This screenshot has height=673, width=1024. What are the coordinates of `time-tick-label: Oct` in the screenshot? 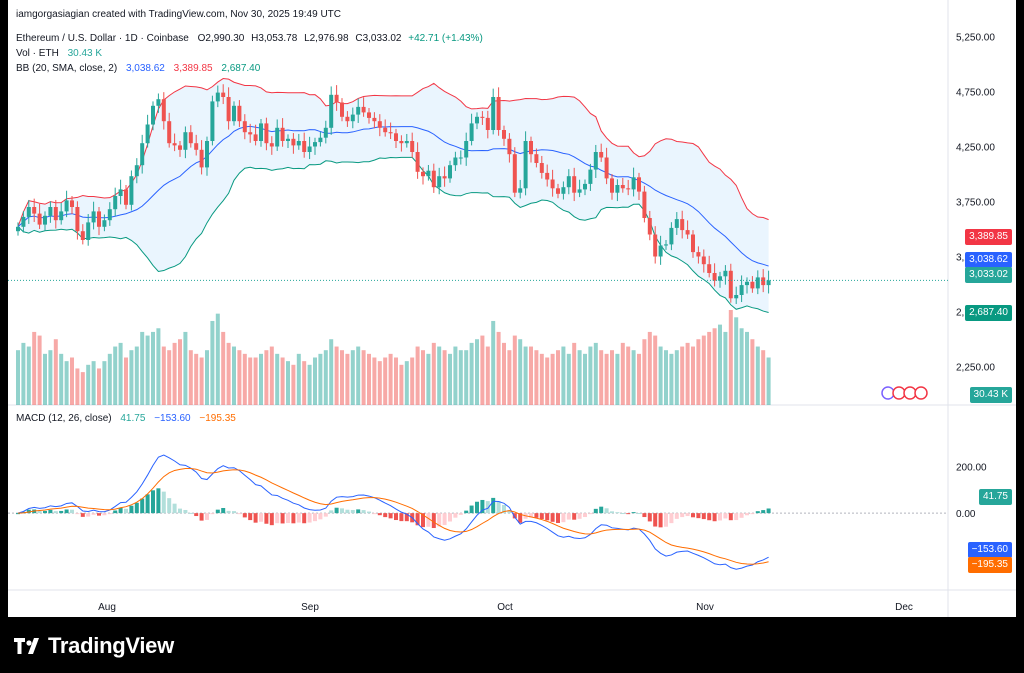 It's located at (505, 607).